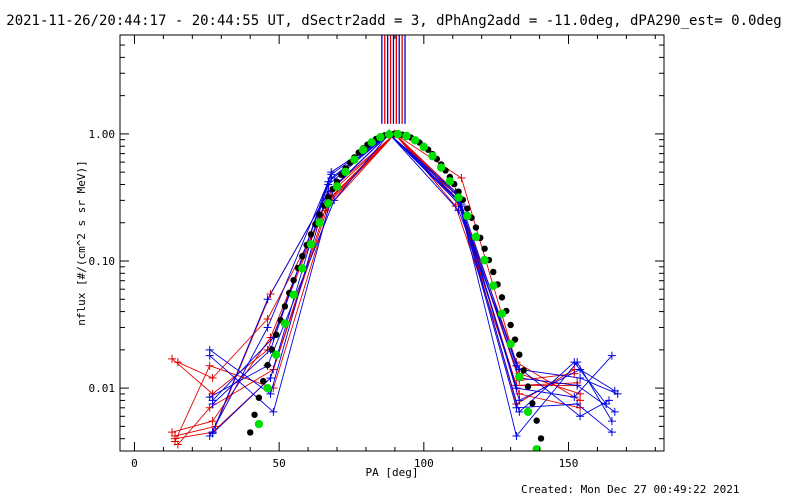 The height and width of the screenshot is (500, 800). Describe the element at coordinates (102, 134) in the screenshot. I see `y-tick-label: 1.00` at that location.